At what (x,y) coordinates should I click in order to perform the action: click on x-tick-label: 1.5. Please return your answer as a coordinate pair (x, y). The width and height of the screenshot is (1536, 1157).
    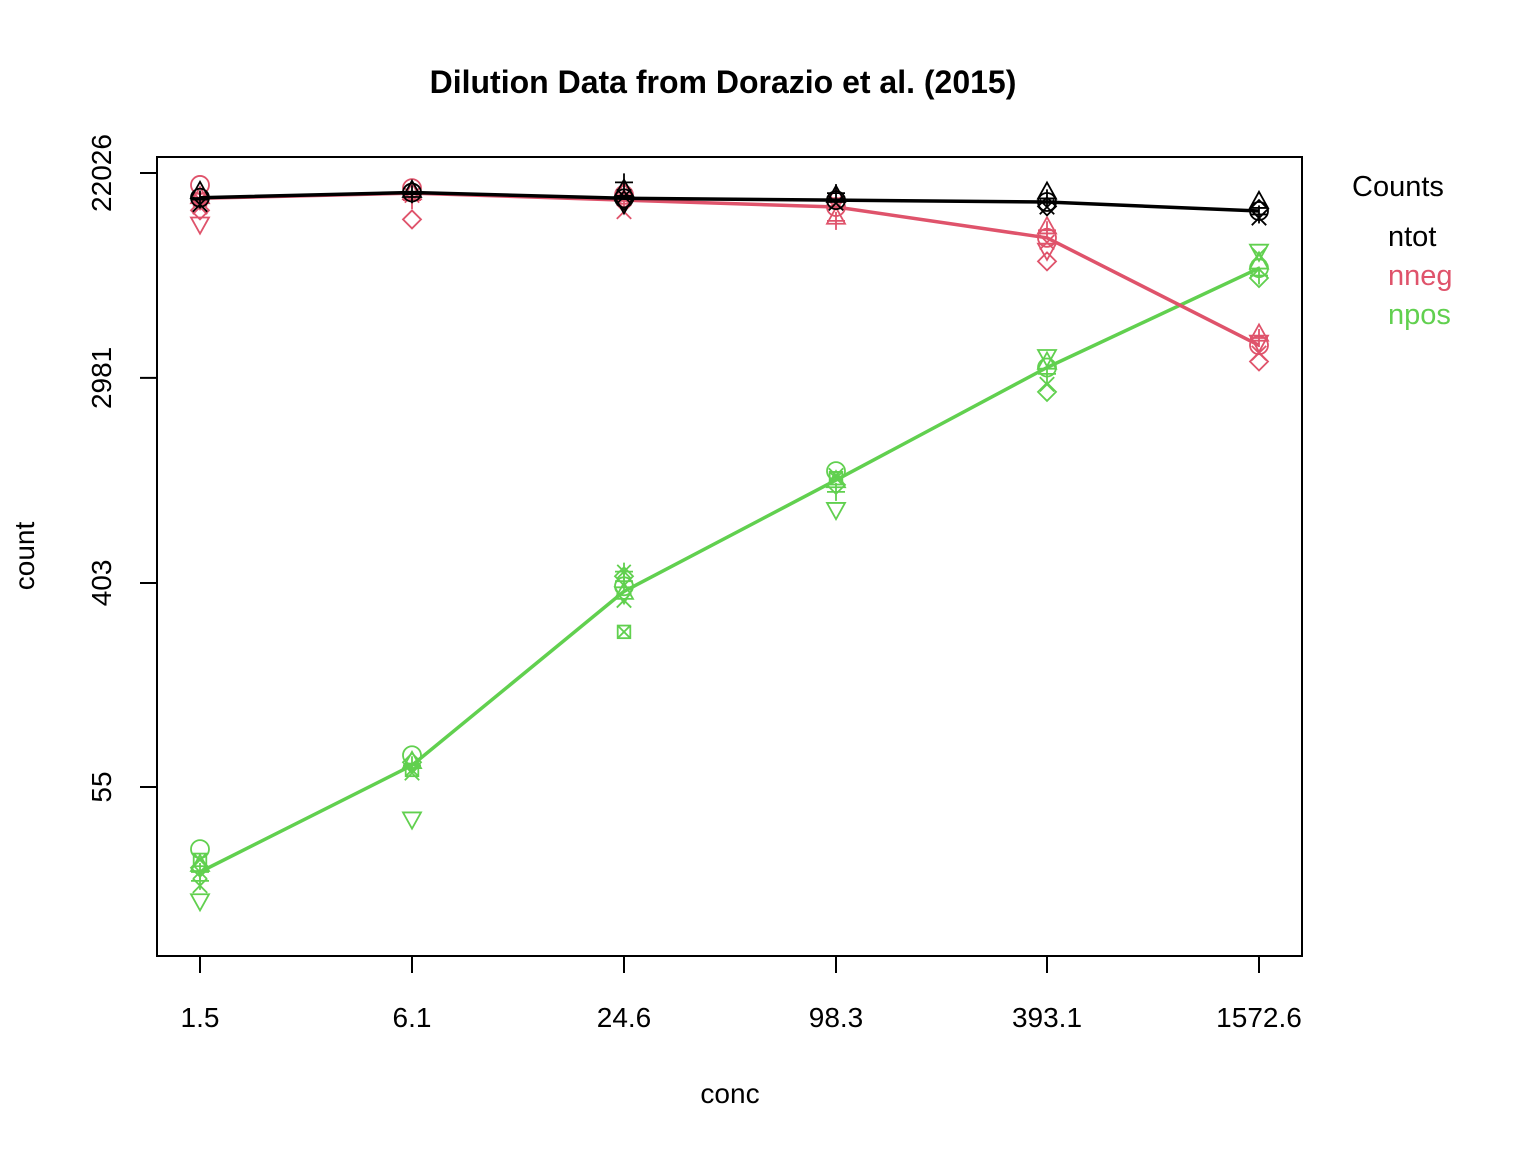
    Looking at the image, I should click on (200, 1017).